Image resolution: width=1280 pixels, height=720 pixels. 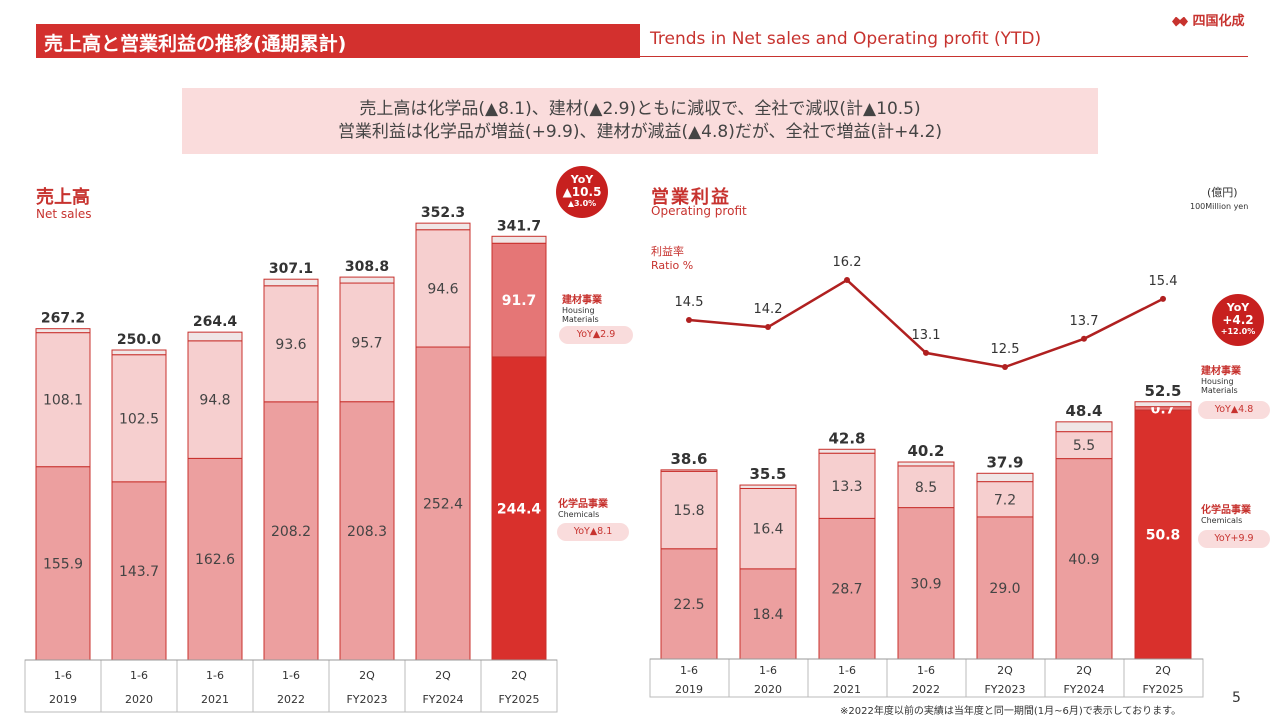 I want to click on ns-value-label: 108.1, so click(x=63, y=401).